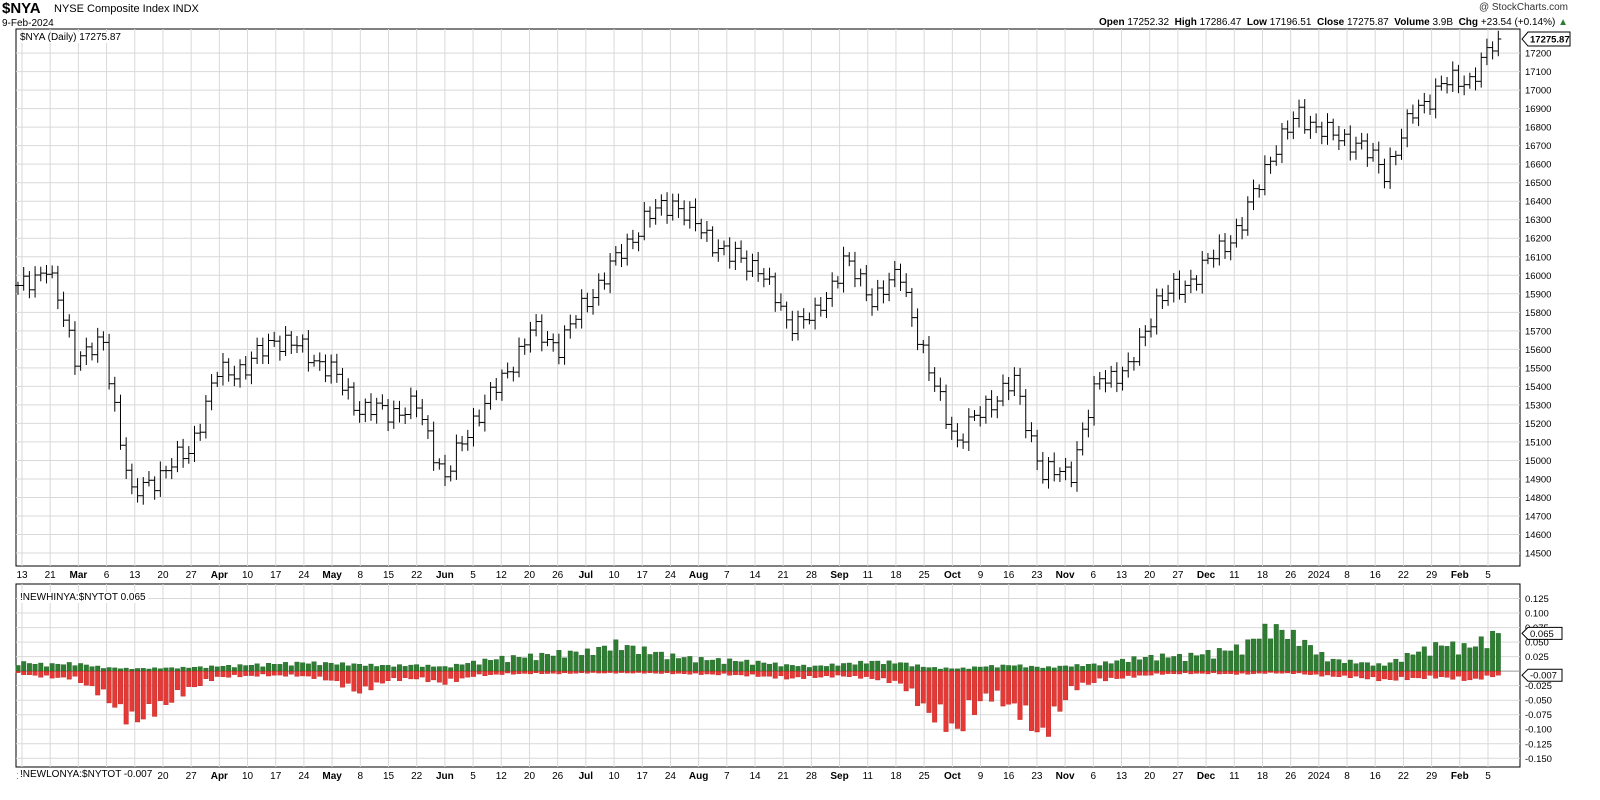 Image resolution: width=1600 pixels, height=800 pixels. Describe the element at coordinates (698, 575) in the screenshot. I see `price-x-tick-label: Aug` at that location.